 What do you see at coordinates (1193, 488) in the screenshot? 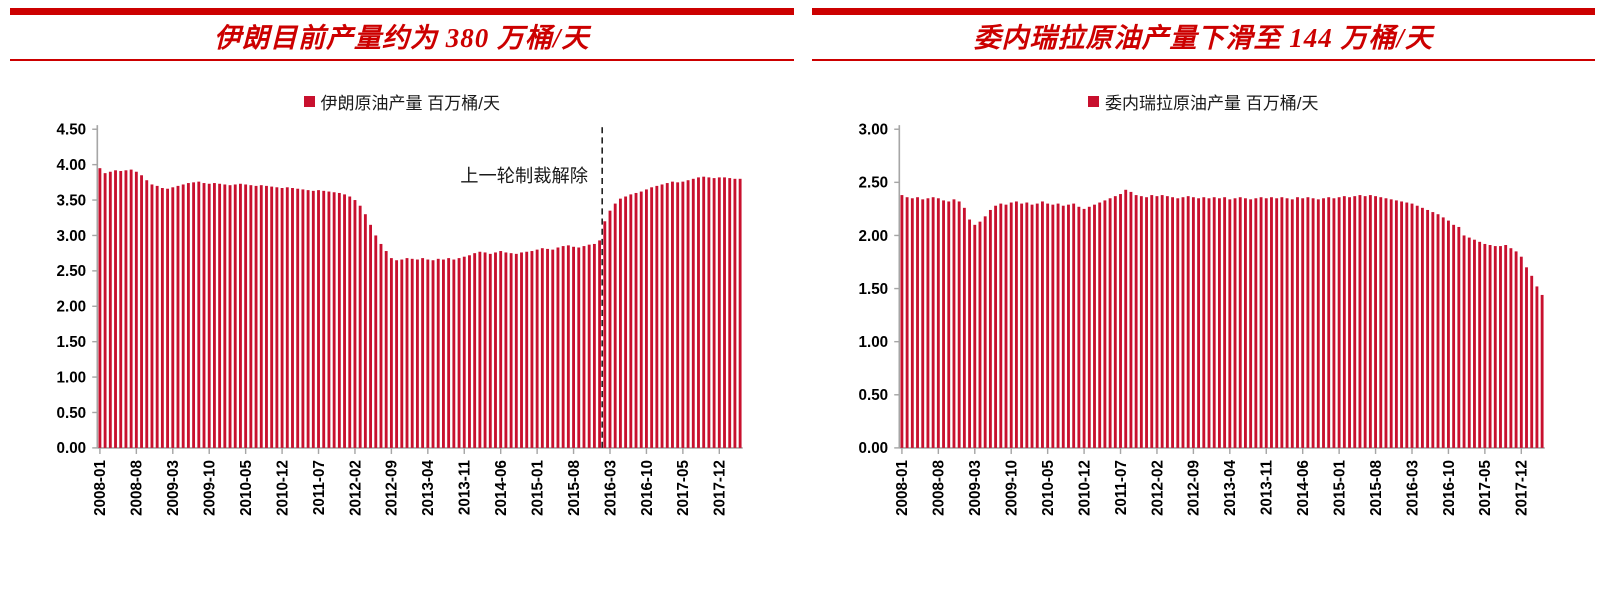
I see `x-tick-label: 2012-09` at bounding box center [1193, 488].